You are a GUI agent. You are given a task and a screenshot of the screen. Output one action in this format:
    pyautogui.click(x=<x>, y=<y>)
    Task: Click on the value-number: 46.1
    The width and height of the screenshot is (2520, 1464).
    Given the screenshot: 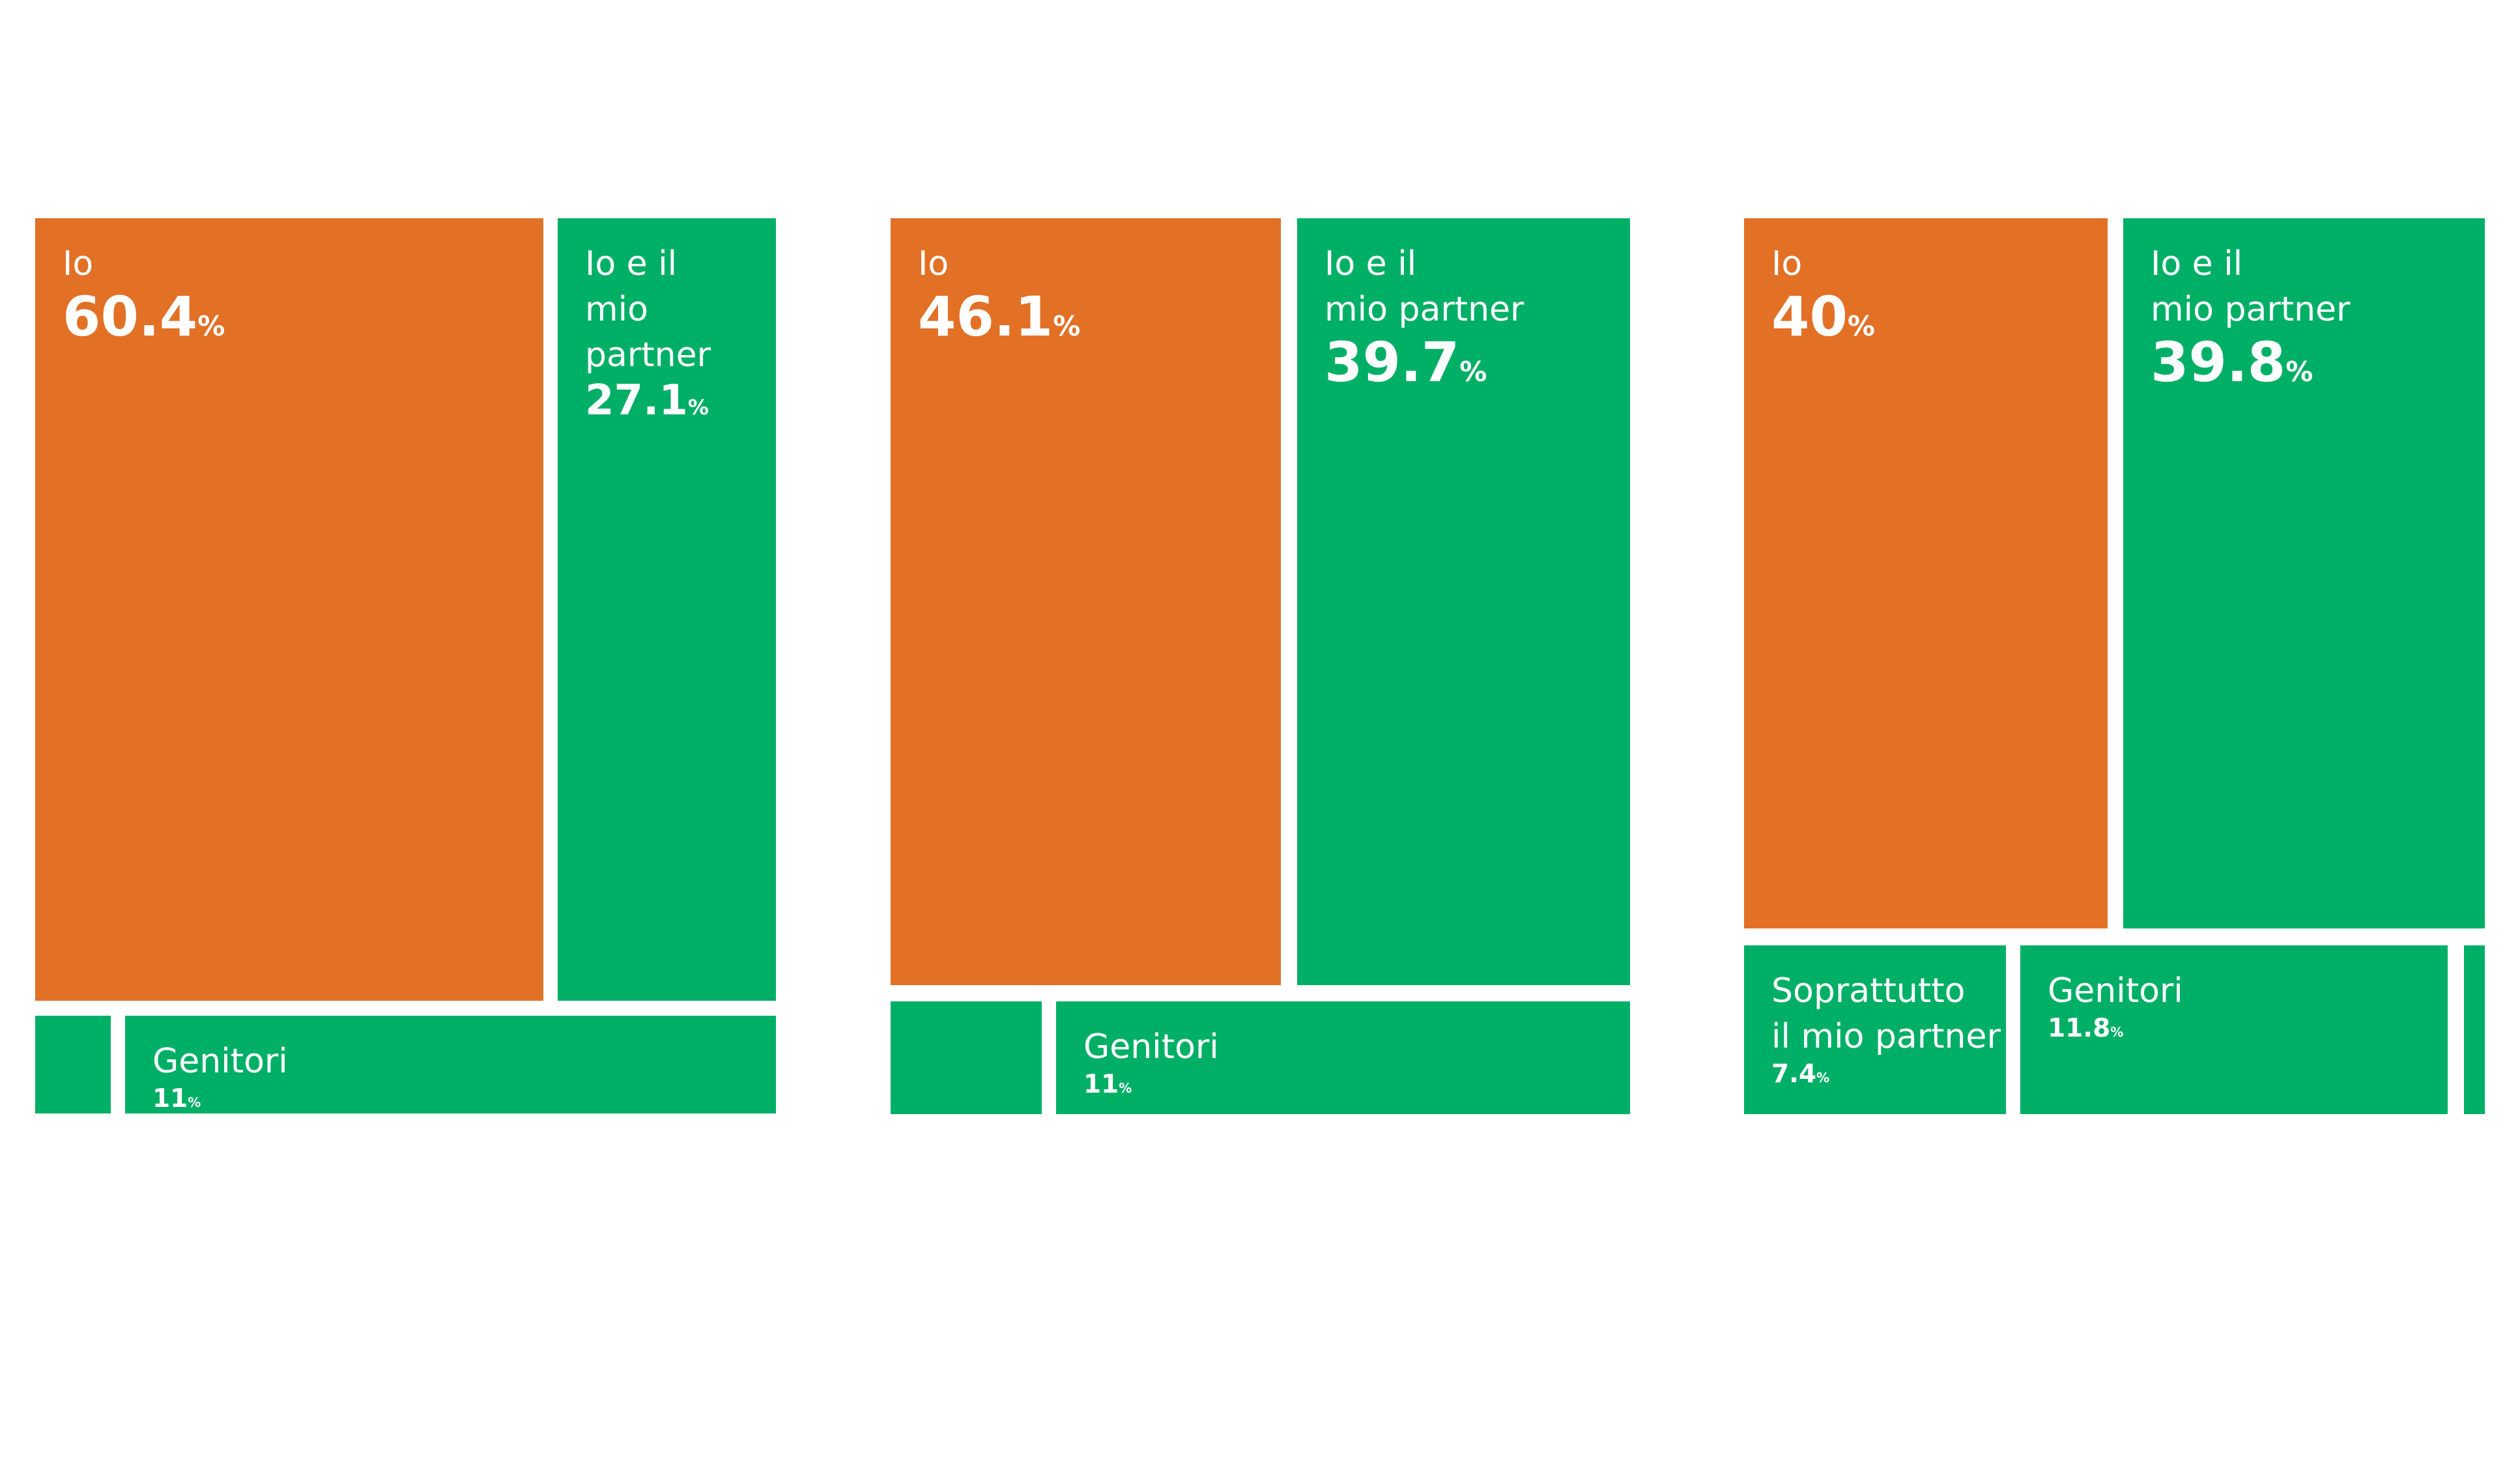 What is the action you would take?
    pyautogui.click(x=985, y=317)
    